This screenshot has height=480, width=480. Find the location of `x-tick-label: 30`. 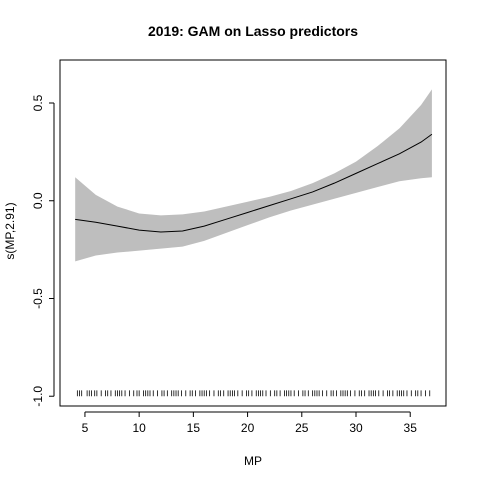

x-tick-label: 30 is located at coordinates (356, 428).